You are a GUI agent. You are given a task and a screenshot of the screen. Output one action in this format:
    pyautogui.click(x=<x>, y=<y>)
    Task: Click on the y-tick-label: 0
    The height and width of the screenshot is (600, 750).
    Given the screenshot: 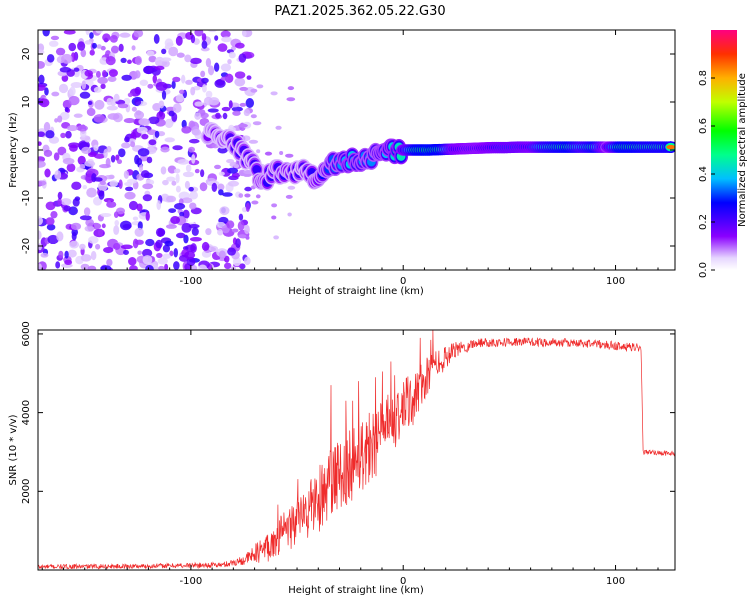 What is the action you would take?
    pyautogui.click(x=26, y=150)
    